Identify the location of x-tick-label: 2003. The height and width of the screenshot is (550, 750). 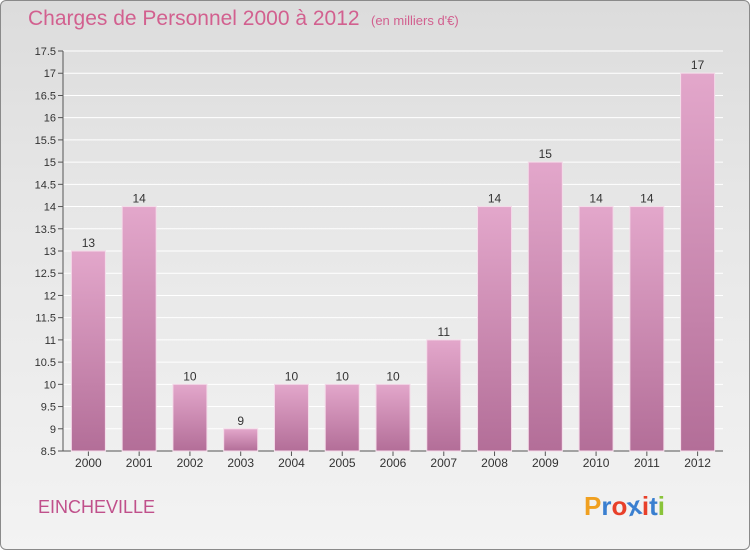
(240, 463).